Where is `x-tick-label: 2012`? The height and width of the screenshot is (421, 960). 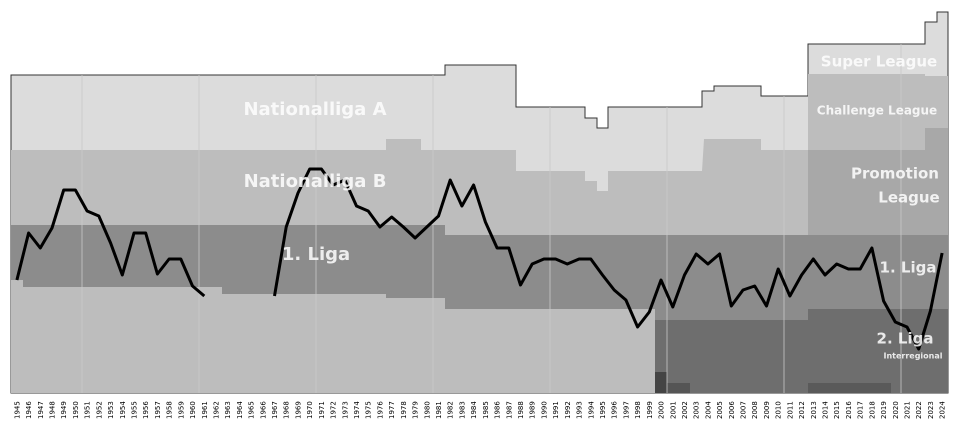 x-tick-label: 2012 is located at coordinates (802, 410).